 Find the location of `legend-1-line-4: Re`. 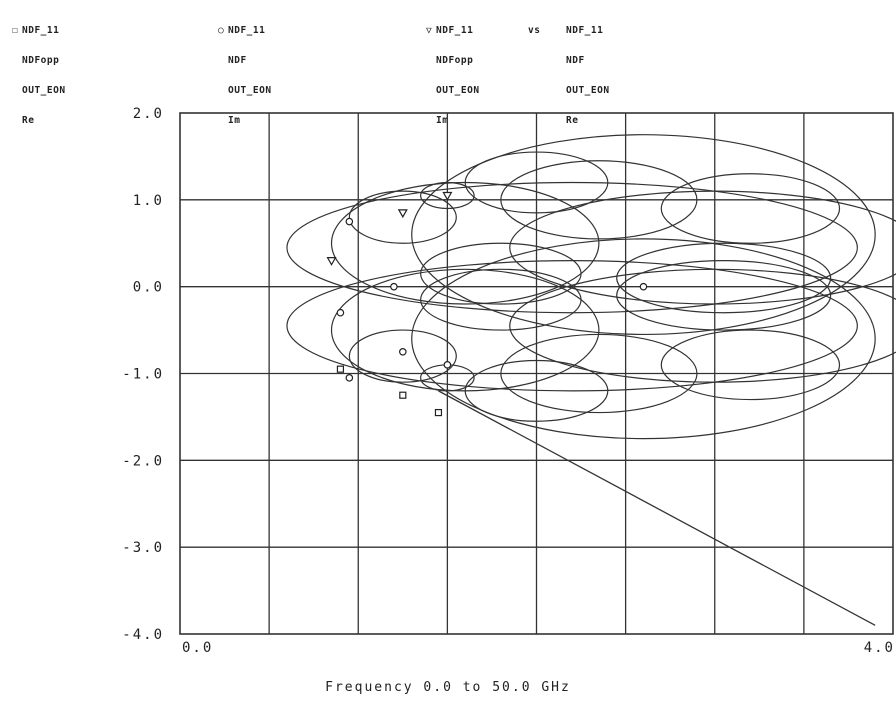

legend-1-line-4: Re is located at coordinates (28, 120).